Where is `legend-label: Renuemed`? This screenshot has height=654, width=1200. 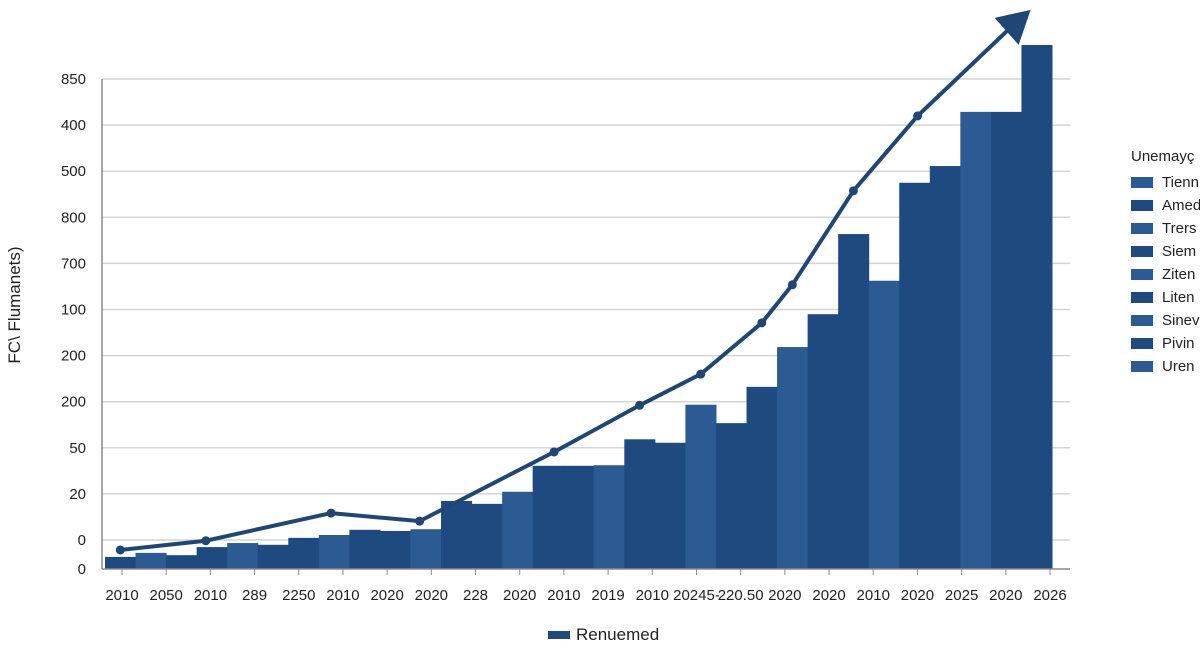
legend-label: Renuemed is located at coordinates (618, 634).